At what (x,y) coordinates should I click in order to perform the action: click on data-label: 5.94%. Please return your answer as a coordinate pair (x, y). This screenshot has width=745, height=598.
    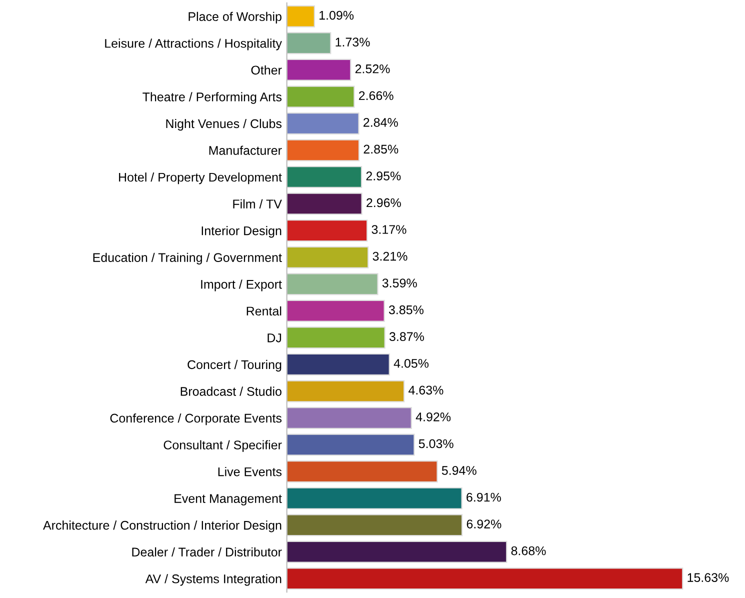
    Looking at the image, I should click on (459, 470).